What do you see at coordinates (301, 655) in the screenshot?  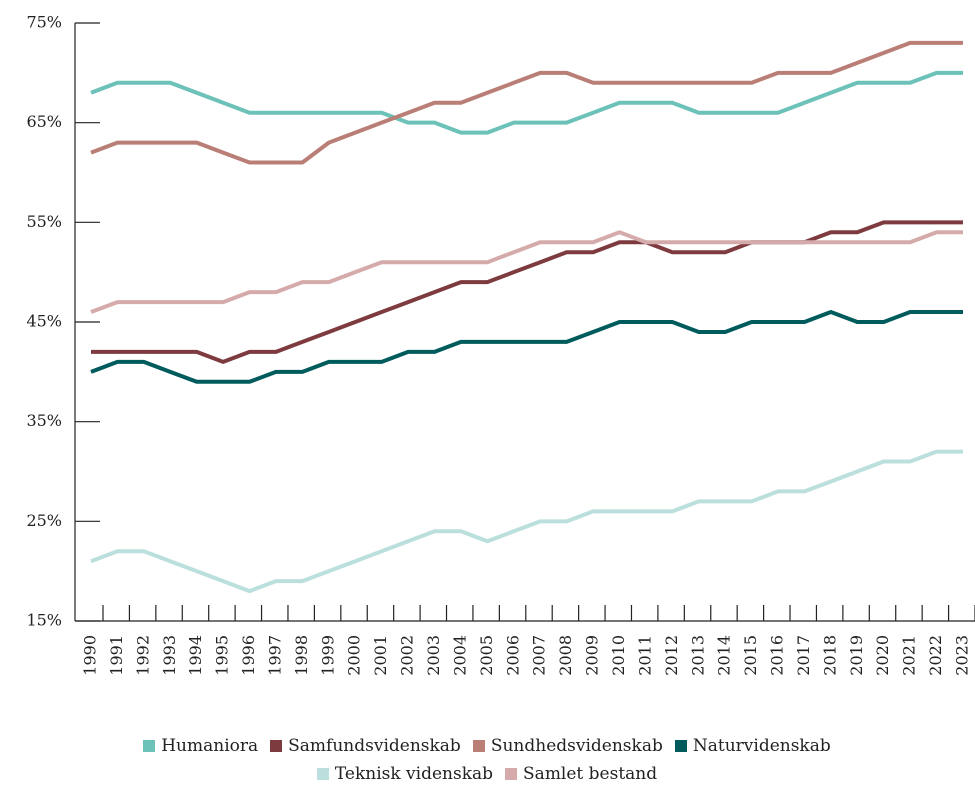 I see `x-tick-label: 1998` at bounding box center [301, 655].